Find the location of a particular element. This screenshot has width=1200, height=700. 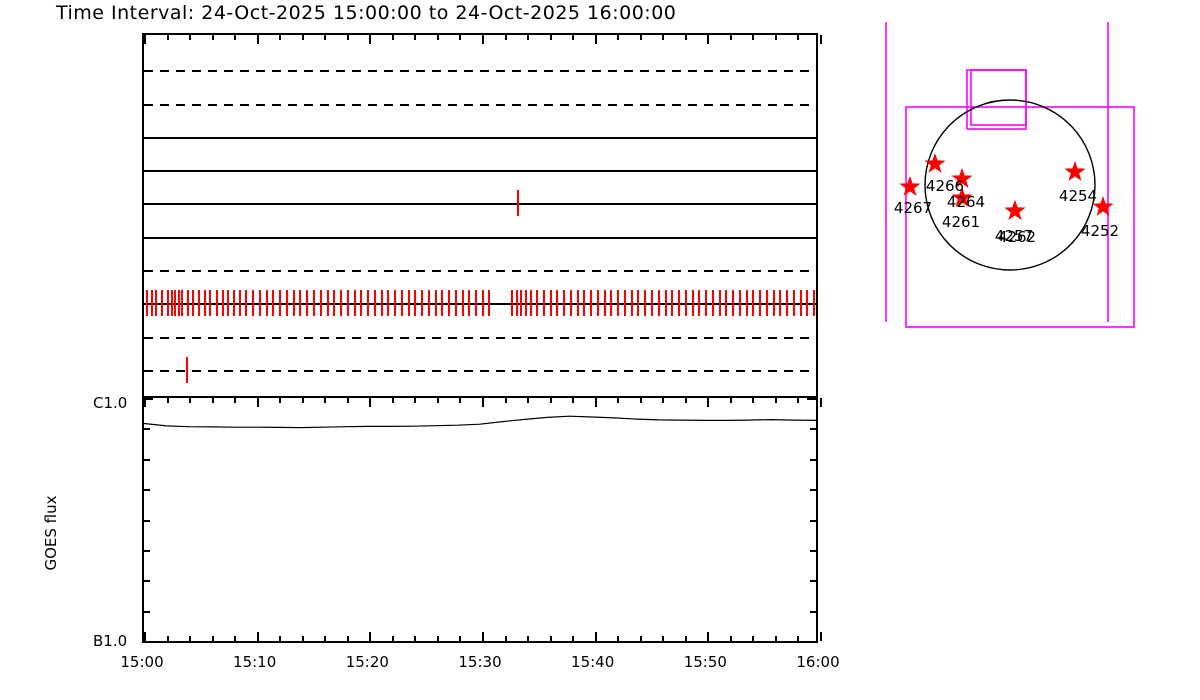

fov-large-box is located at coordinates (1020, 217).